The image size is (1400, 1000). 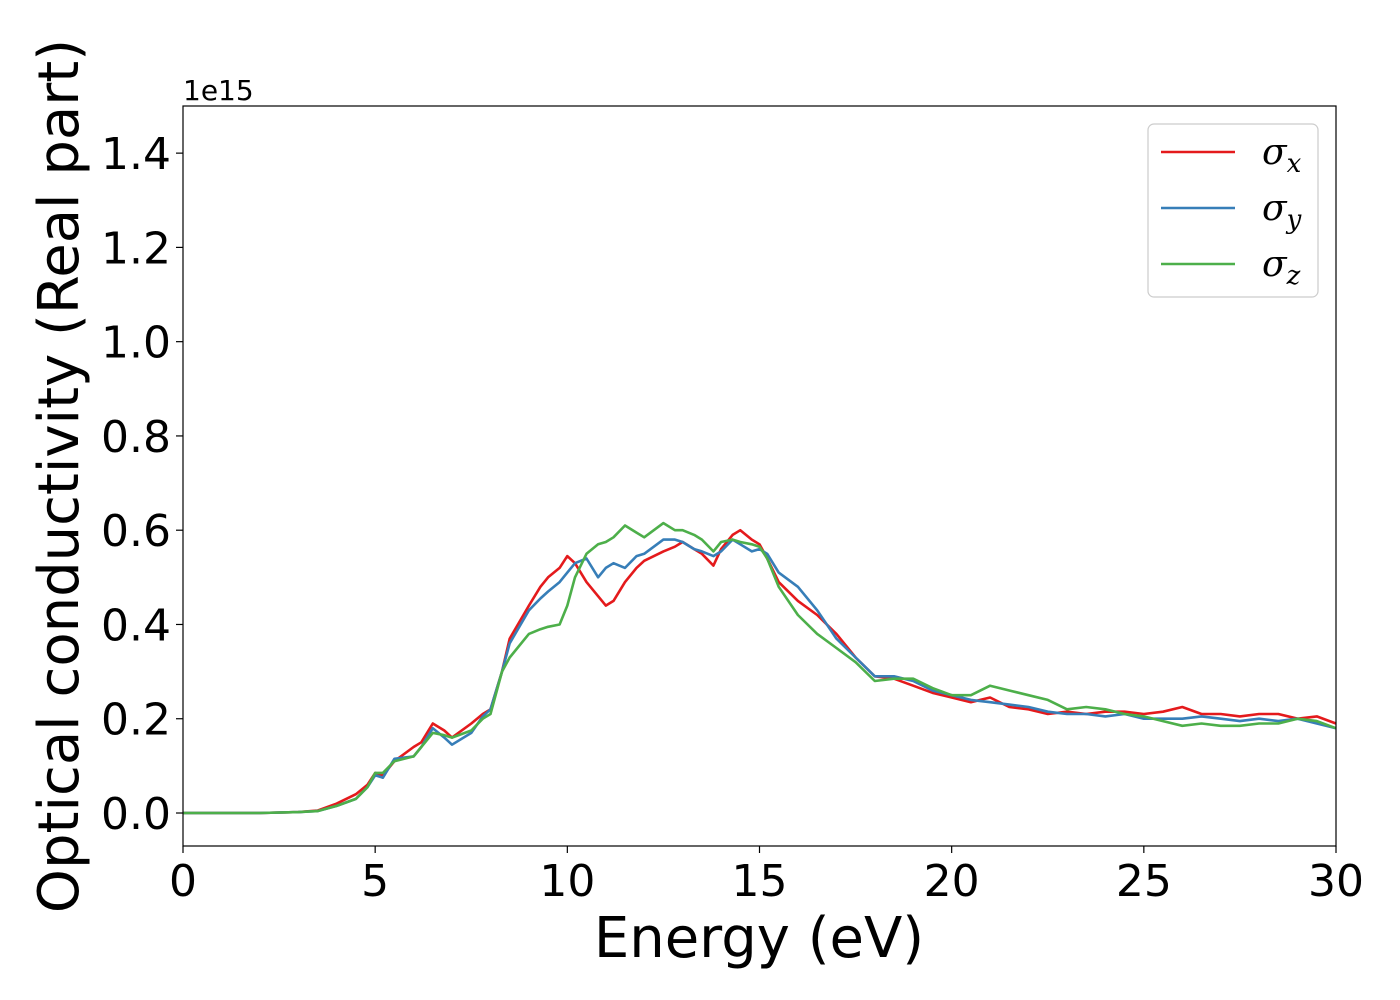 What do you see at coordinates (759, 938) in the screenshot?
I see `x-axis-label: Energy (eV)` at bounding box center [759, 938].